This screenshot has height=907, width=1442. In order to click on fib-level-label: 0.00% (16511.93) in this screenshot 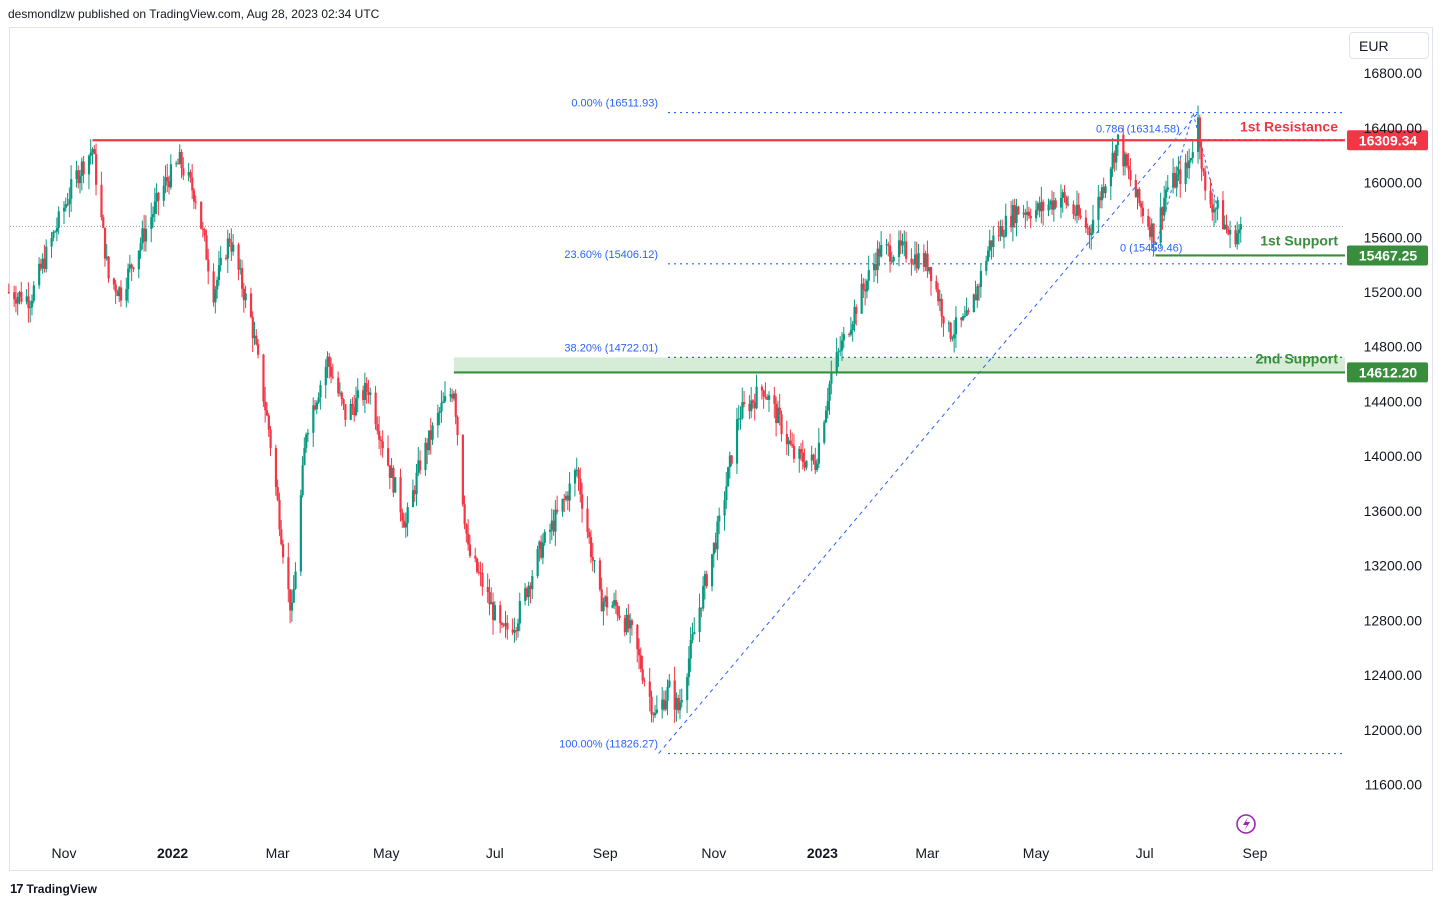, I will do `click(614, 104)`.